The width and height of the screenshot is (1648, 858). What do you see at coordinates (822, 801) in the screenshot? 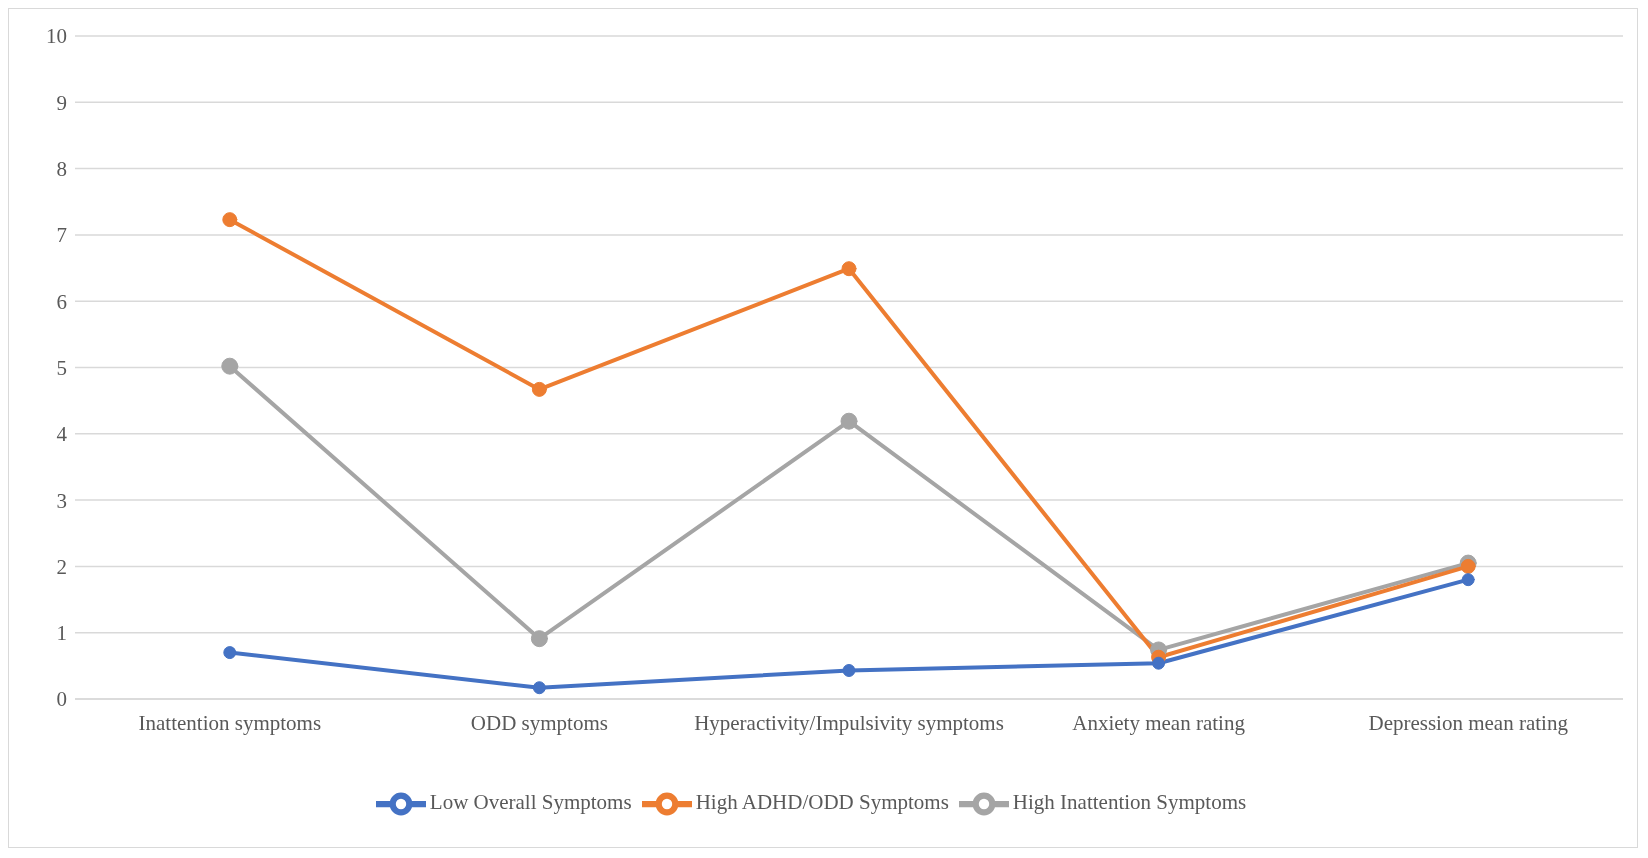
I see `legend-label: High ADHD/ODD Symptoms` at bounding box center [822, 801].